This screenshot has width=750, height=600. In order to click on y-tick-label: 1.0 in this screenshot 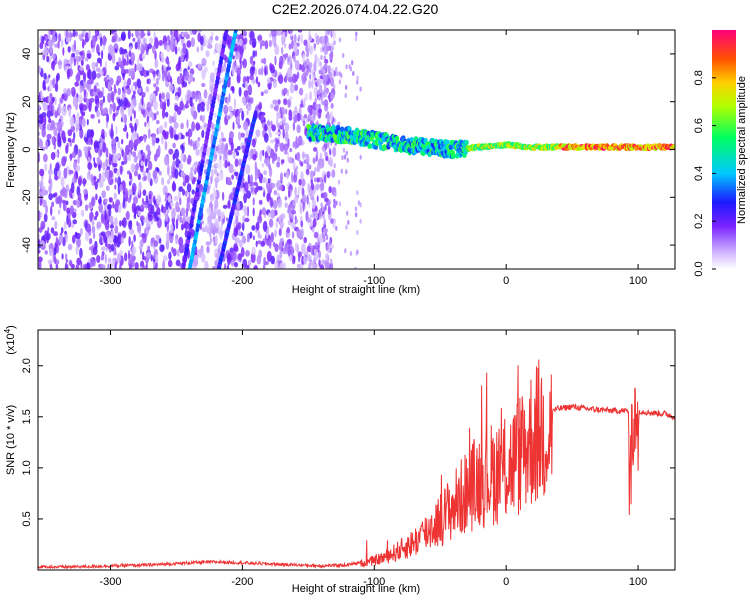, I will do `click(27, 467)`.